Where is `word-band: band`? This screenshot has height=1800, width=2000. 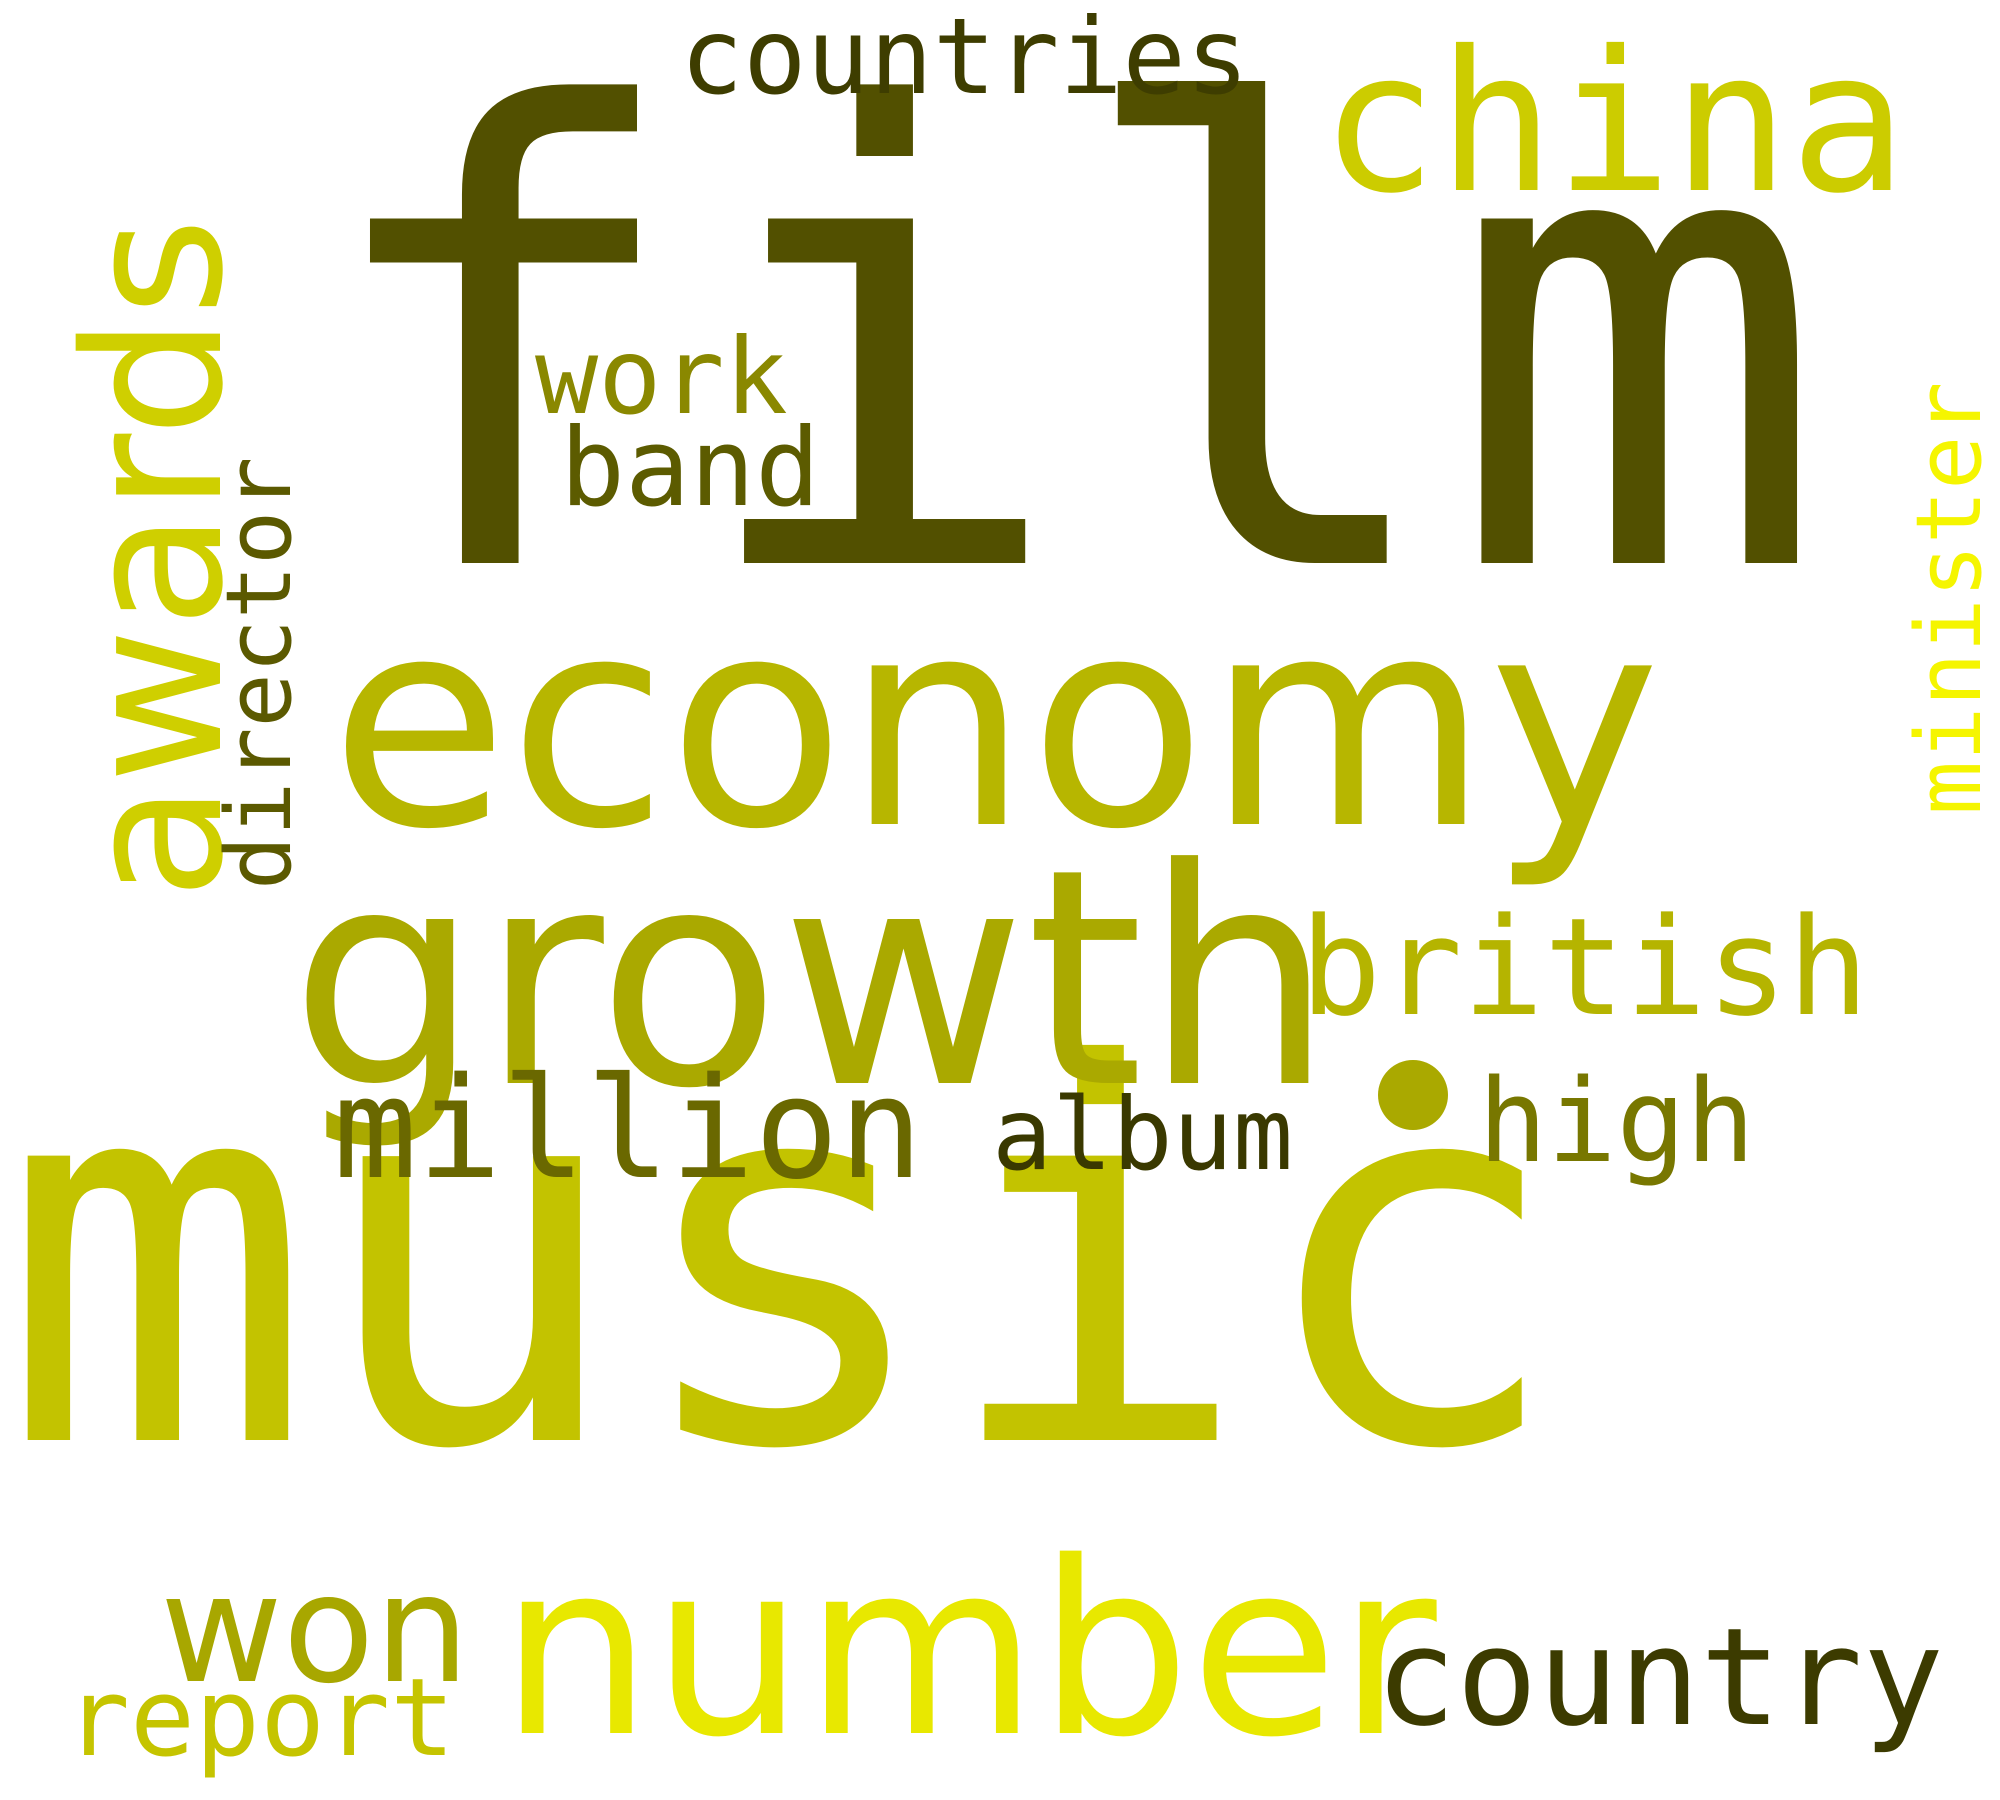
word-band: band is located at coordinates (690, 468).